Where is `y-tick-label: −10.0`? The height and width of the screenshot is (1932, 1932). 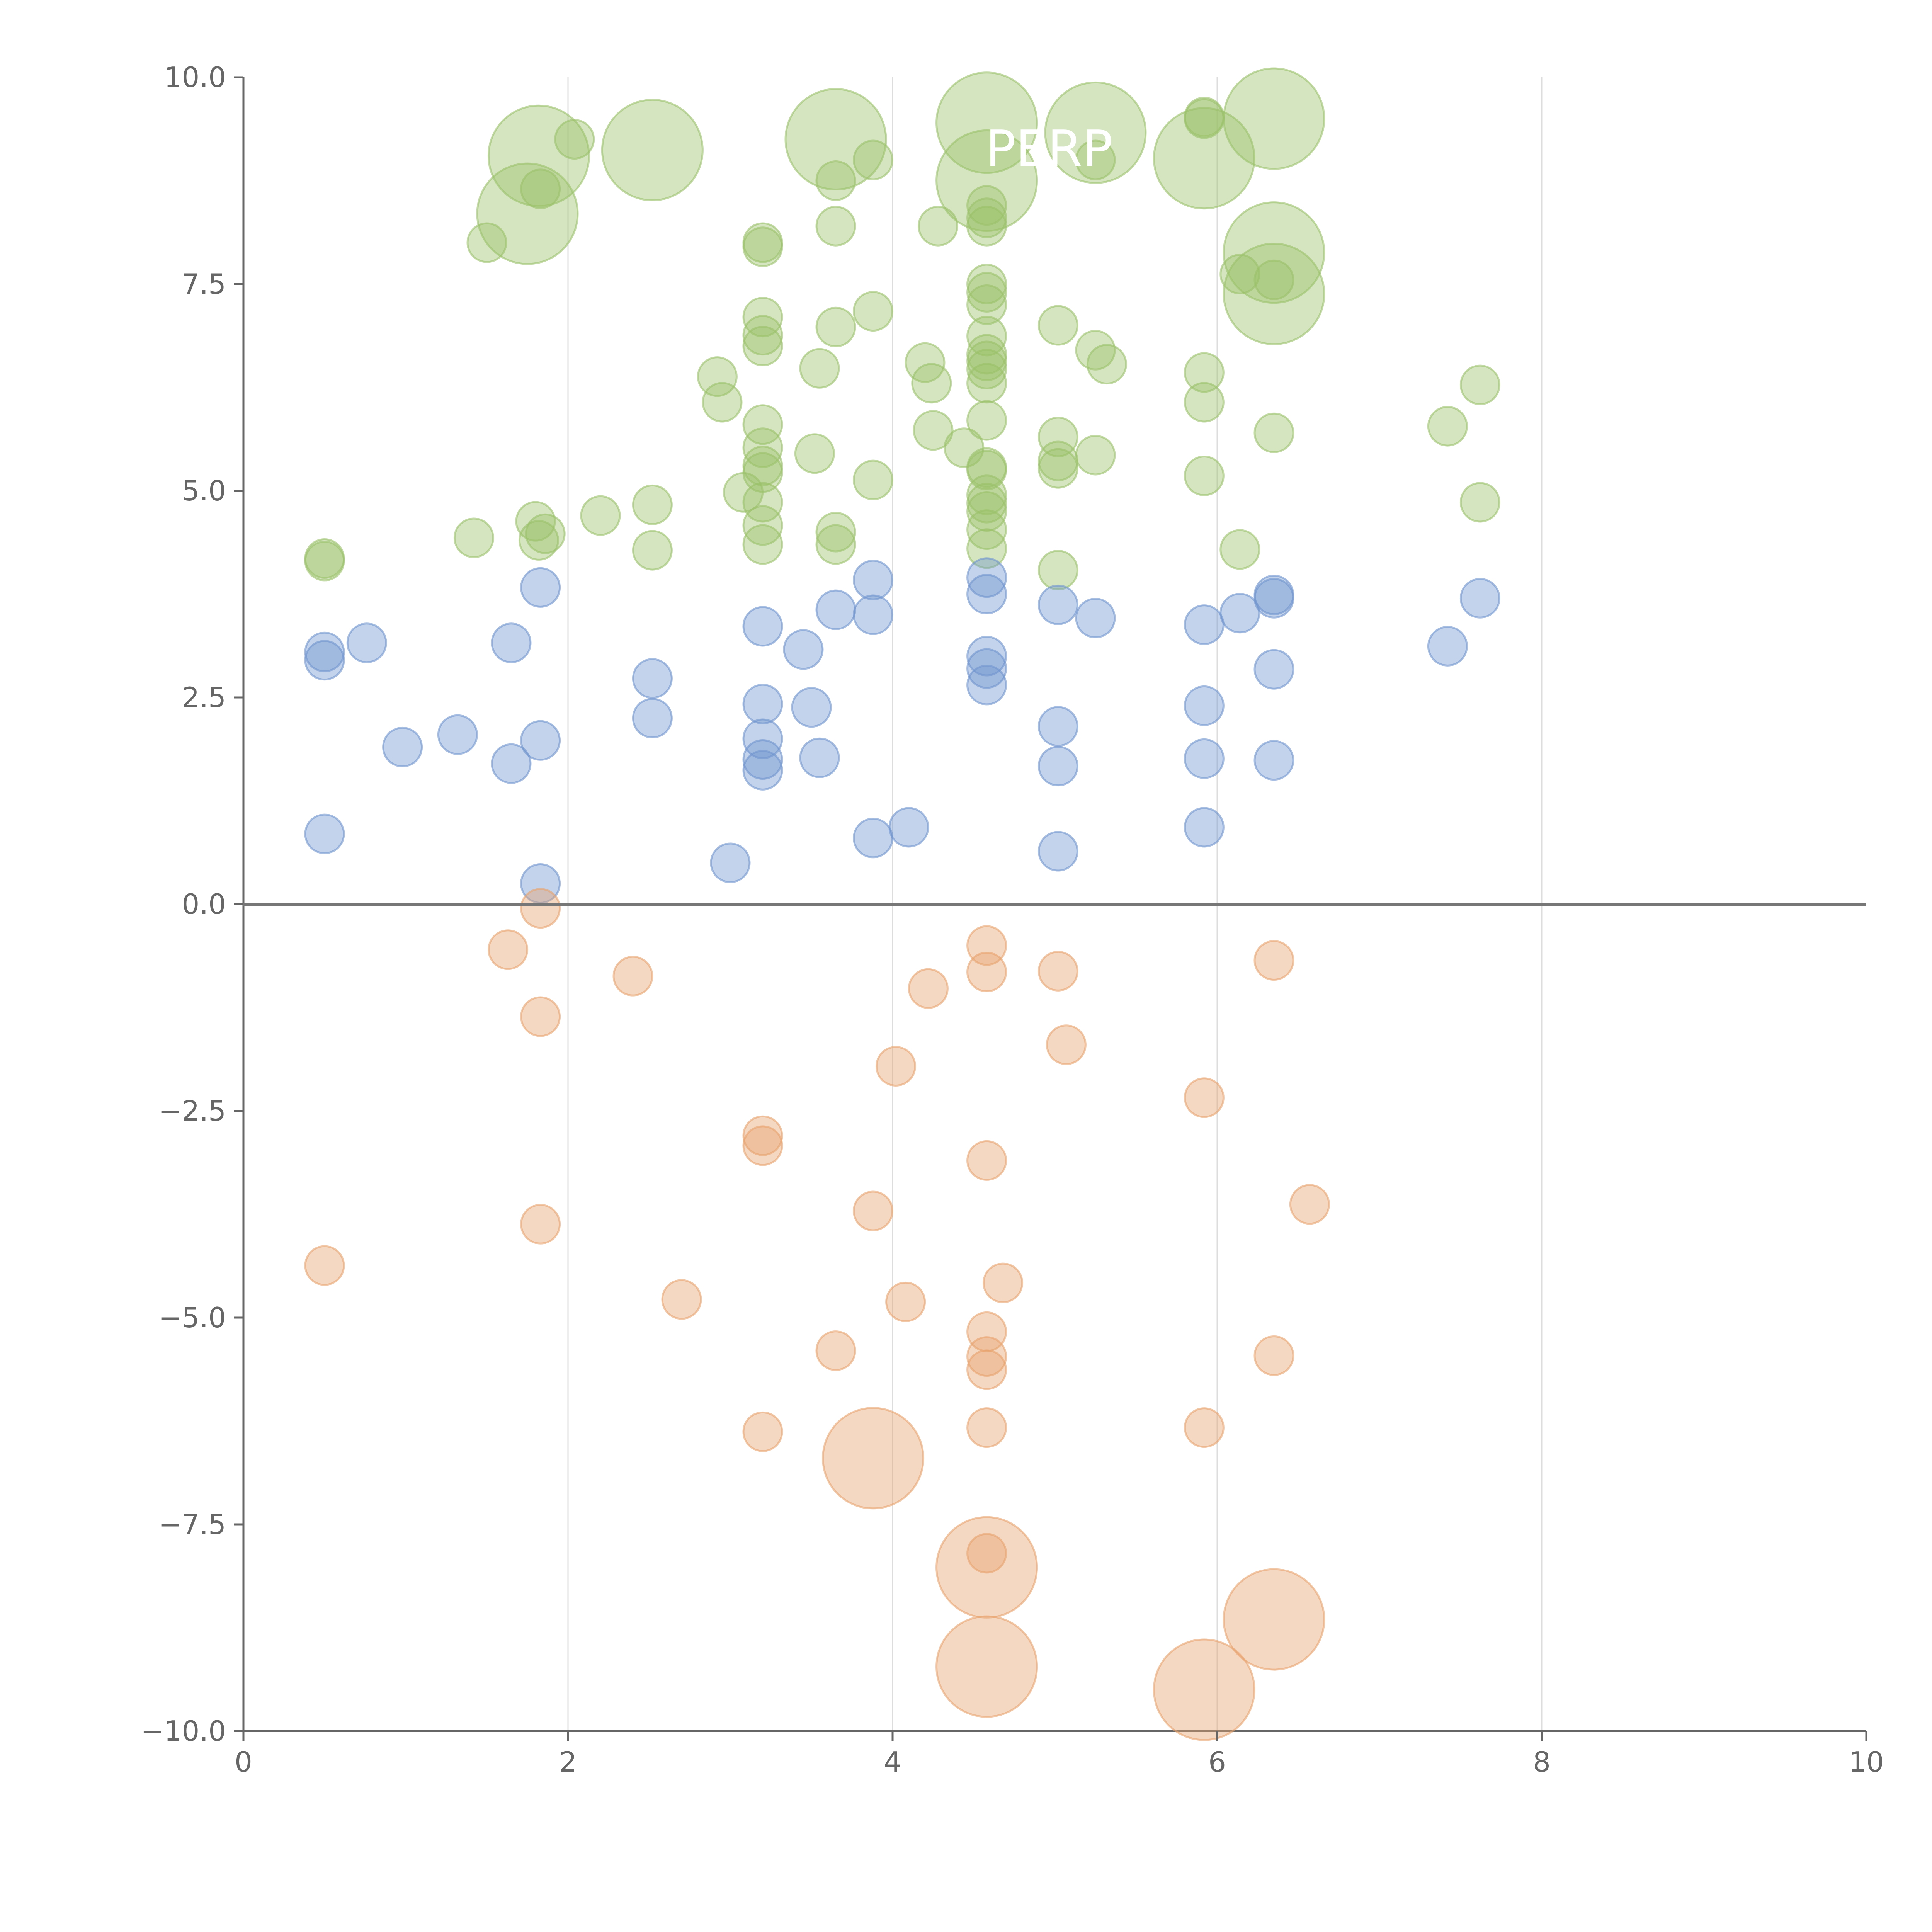 y-tick-label: −10.0 is located at coordinates (184, 1731).